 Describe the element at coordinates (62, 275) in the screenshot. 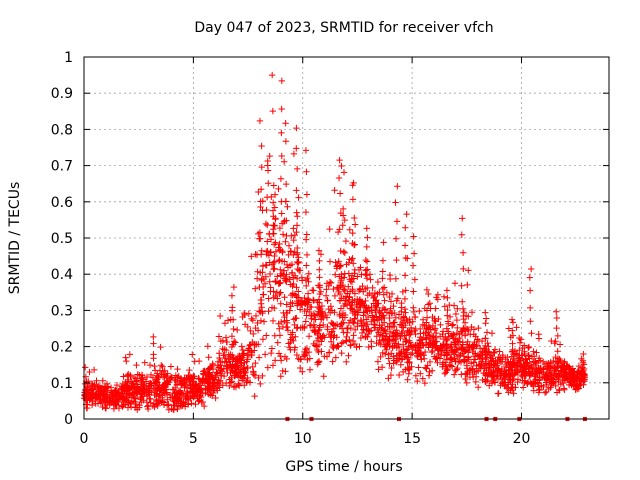

I see `y-tick-label: 0.4` at that location.